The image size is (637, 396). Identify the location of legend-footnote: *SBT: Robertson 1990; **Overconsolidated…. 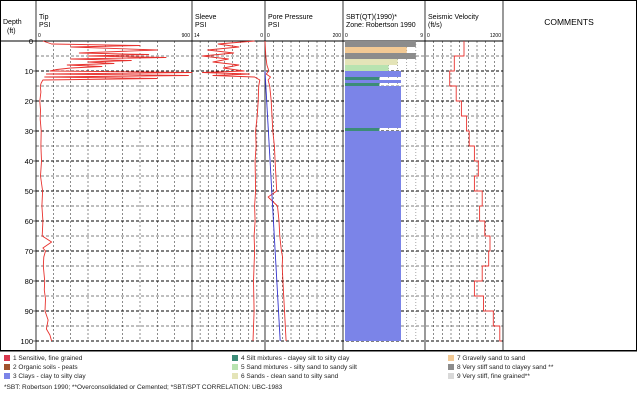
(143, 387).